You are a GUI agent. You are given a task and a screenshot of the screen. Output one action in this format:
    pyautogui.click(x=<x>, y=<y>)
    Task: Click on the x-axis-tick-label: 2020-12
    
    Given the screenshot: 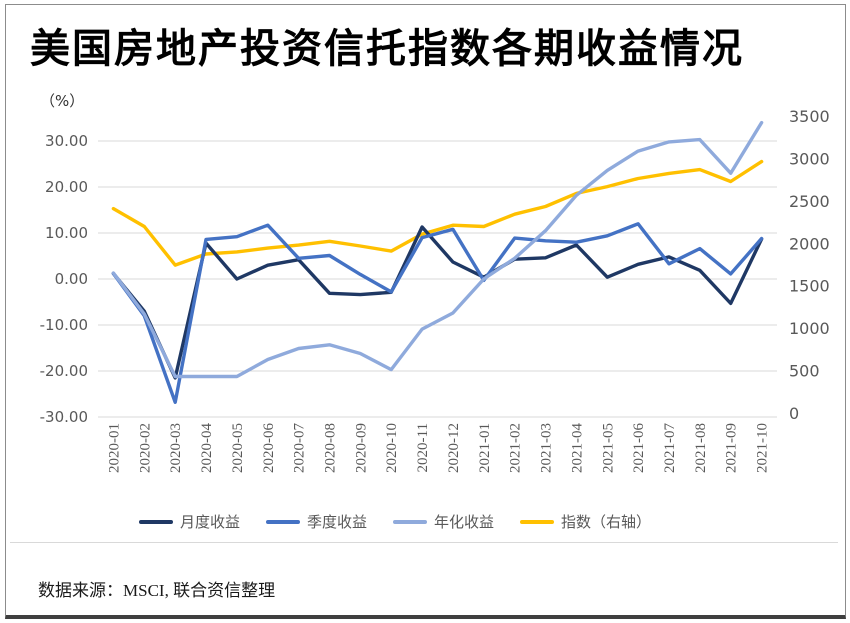 What is the action you would take?
    pyautogui.click(x=454, y=448)
    